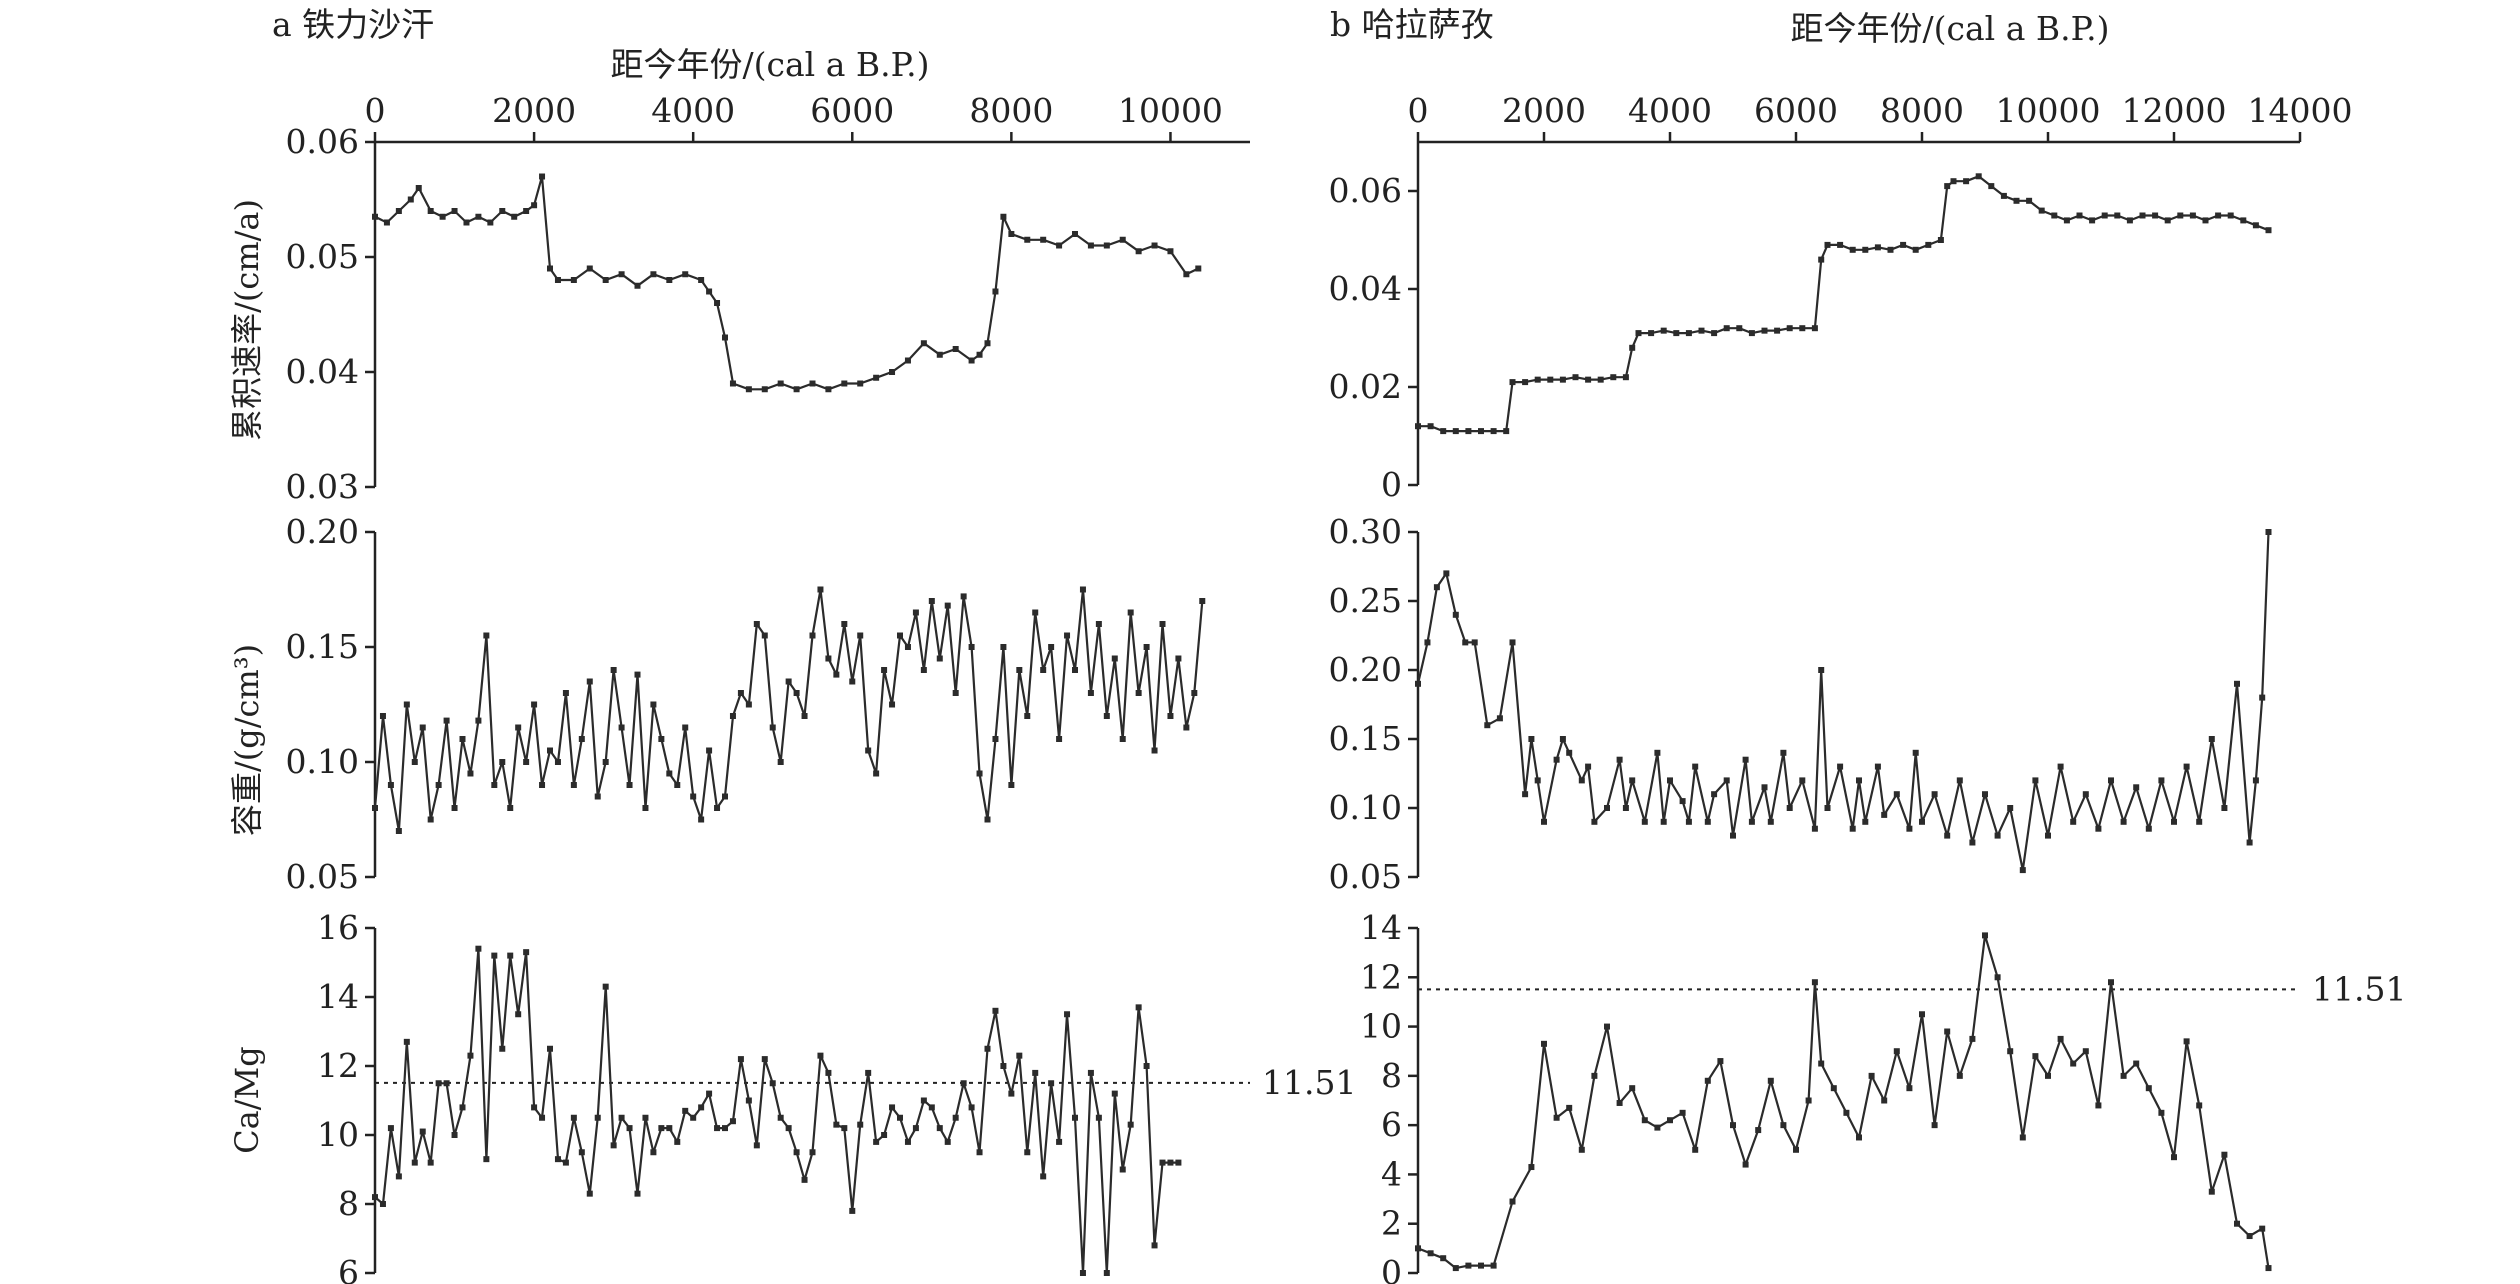 The width and height of the screenshot is (2520, 1284). What do you see at coordinates (1418, 110) in the screenshot?
I see `x-tick-label: 0` at bounding box center [1418, 110].